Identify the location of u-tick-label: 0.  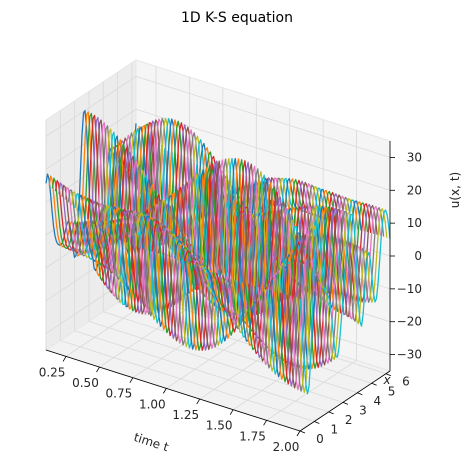
(418, 256).